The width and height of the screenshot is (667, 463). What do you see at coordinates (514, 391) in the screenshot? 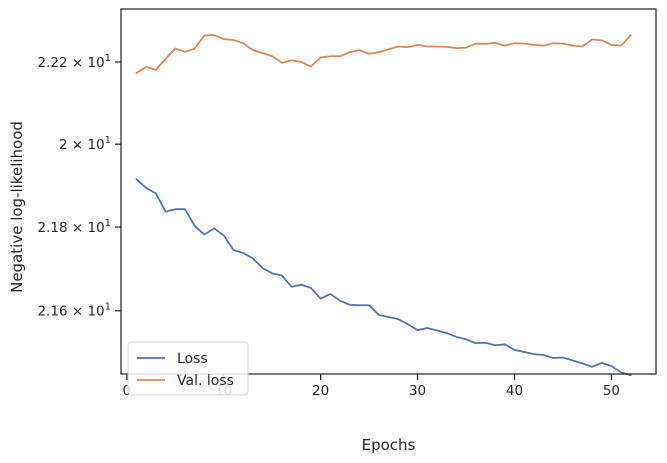
I see `x-tick-label: 40` at bounding box center [514, 391].